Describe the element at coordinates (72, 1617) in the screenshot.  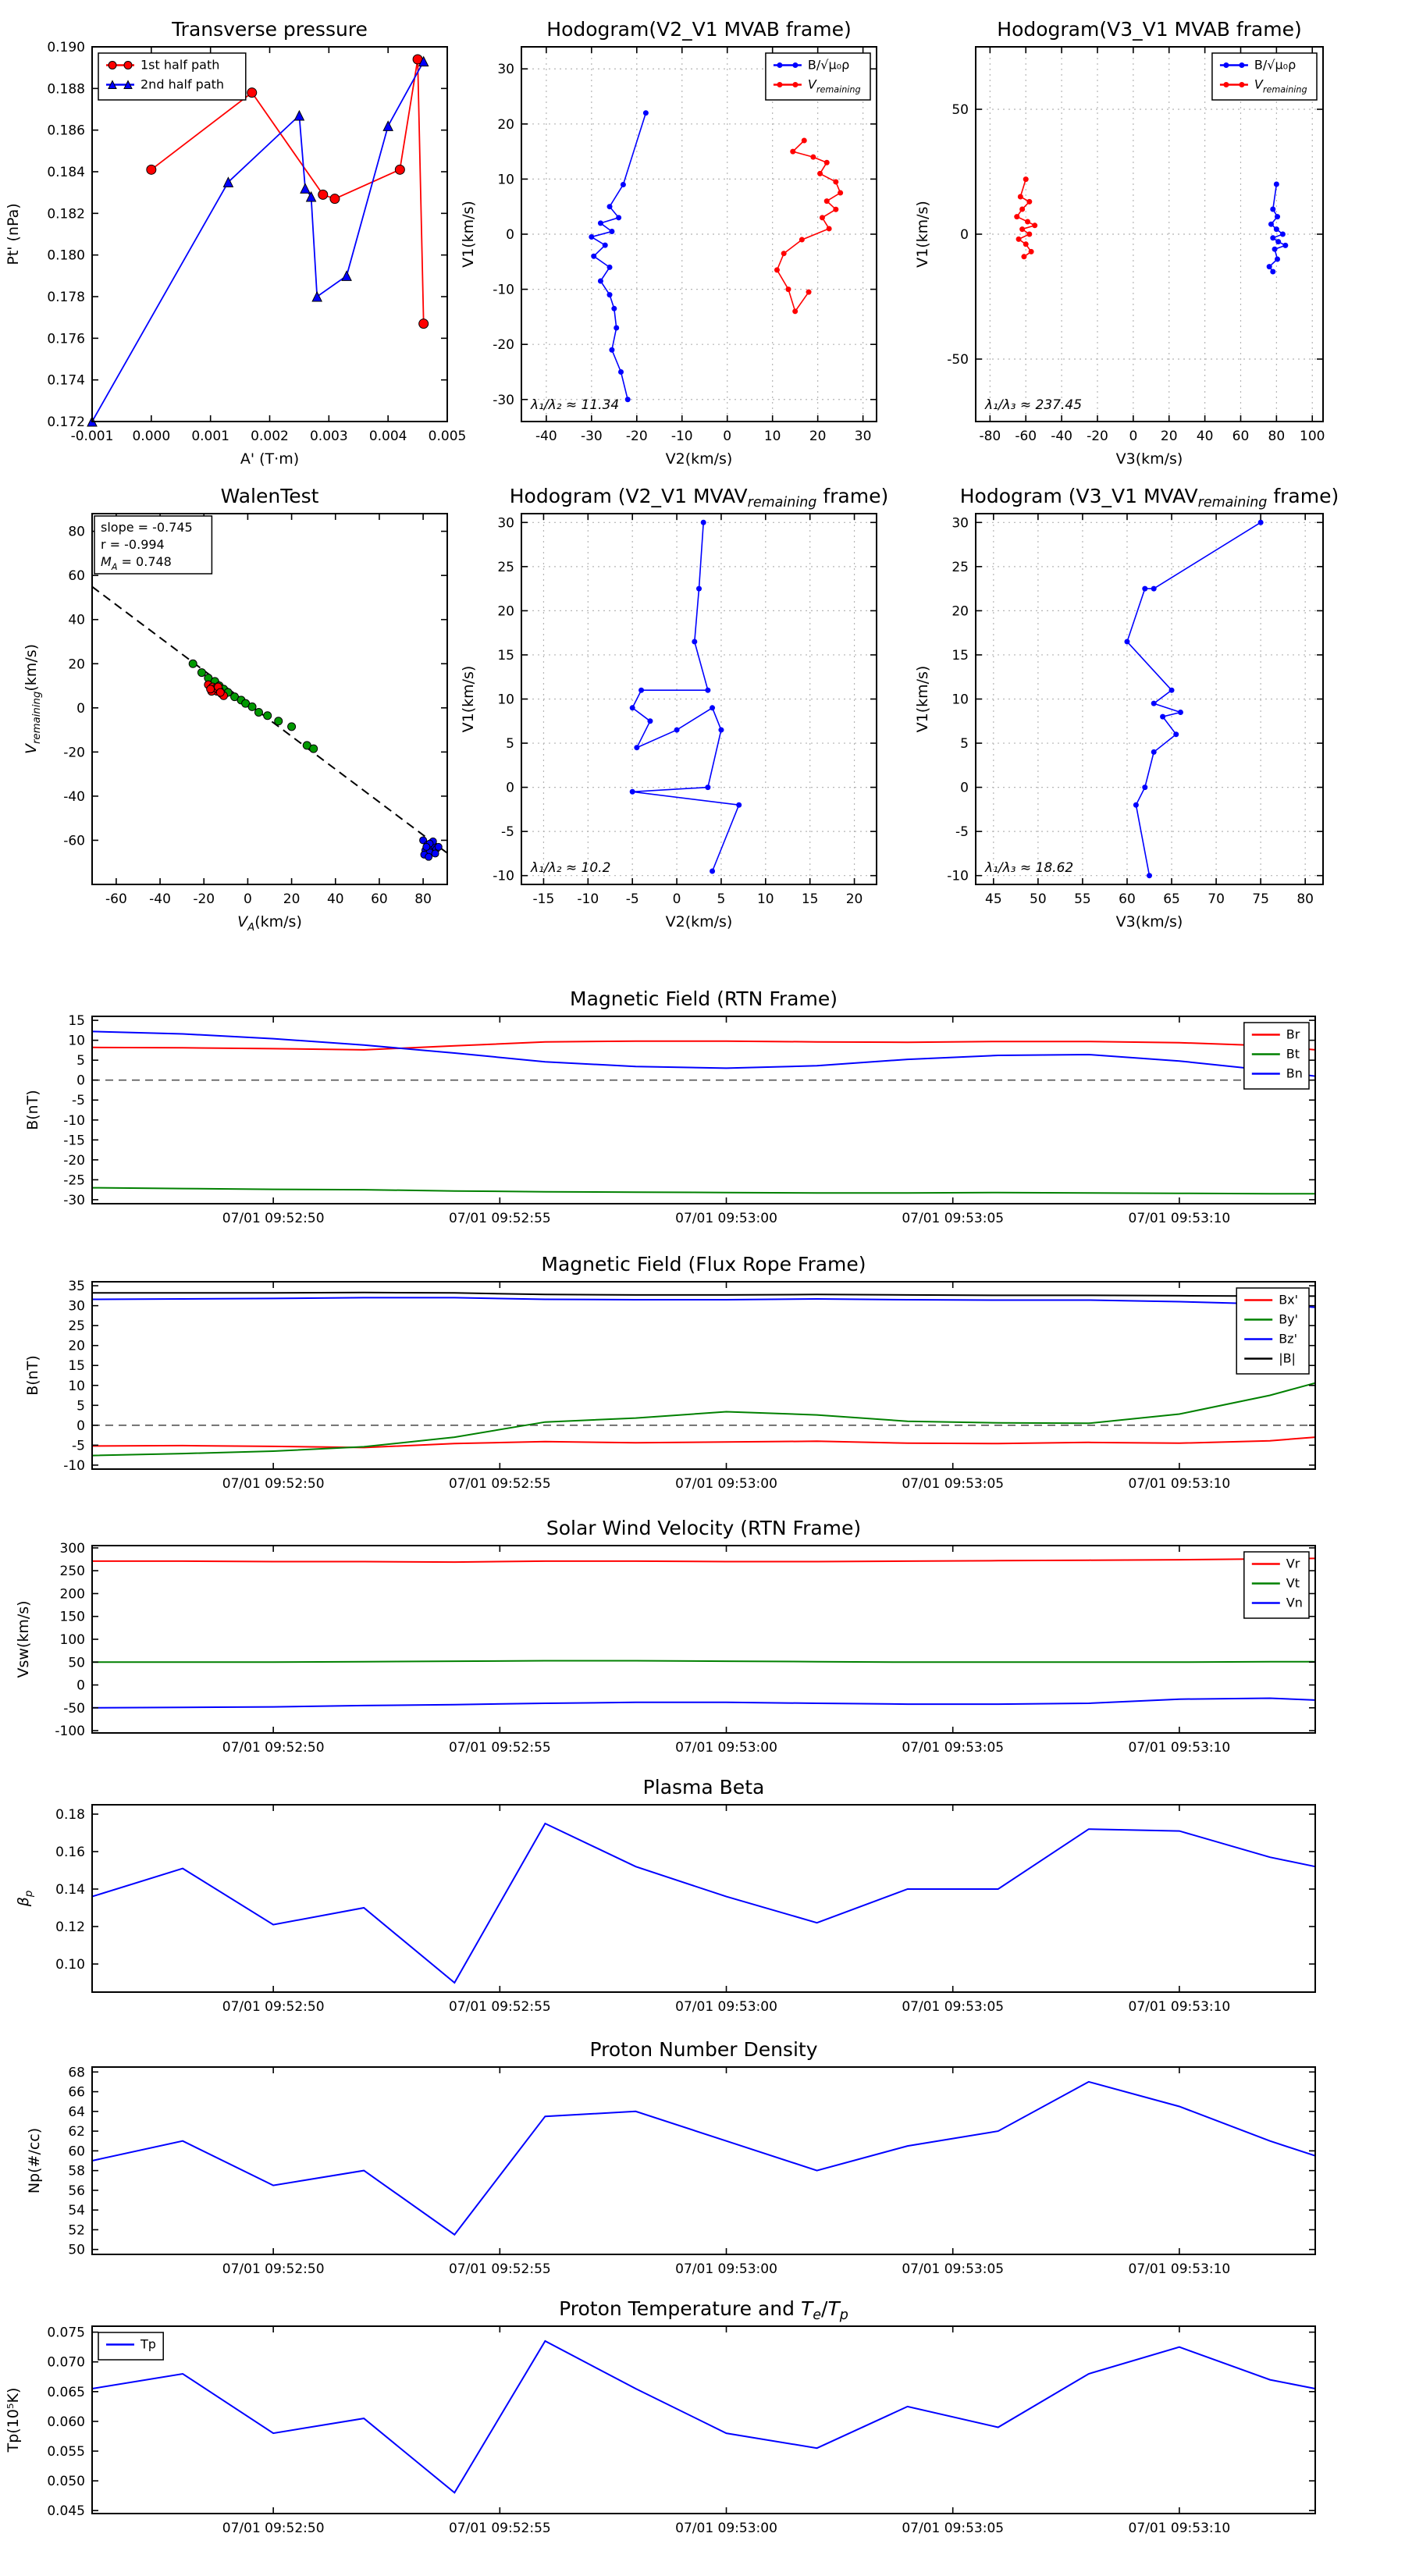
I see `y-tick-label: 150` at that location.